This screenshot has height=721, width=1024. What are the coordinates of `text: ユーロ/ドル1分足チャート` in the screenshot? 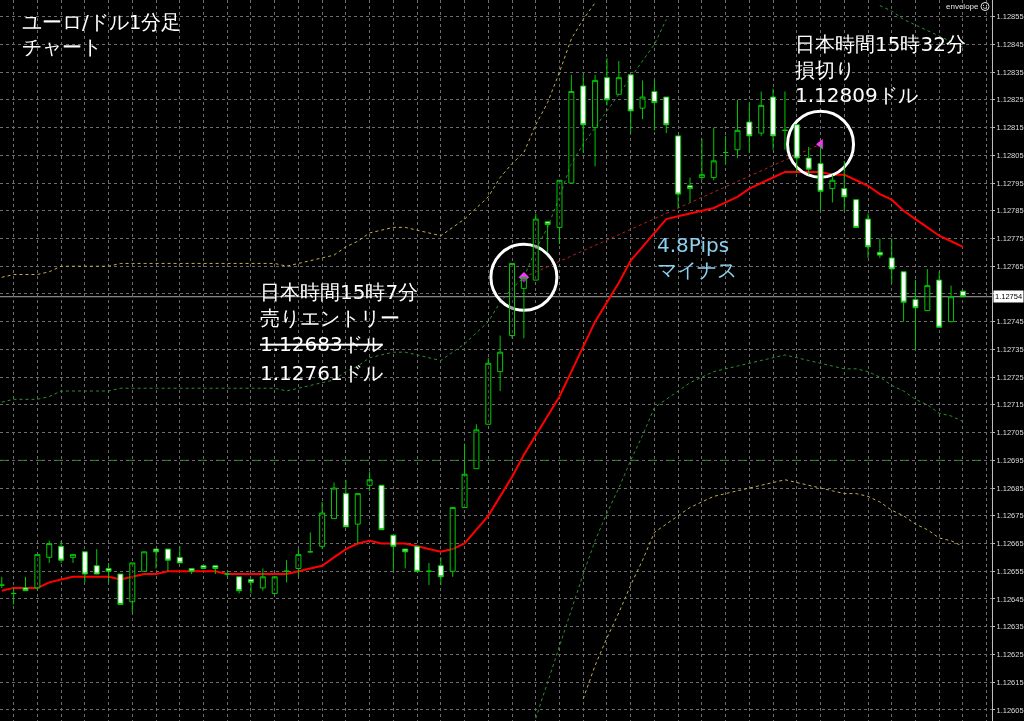 It's located at (102, 35).